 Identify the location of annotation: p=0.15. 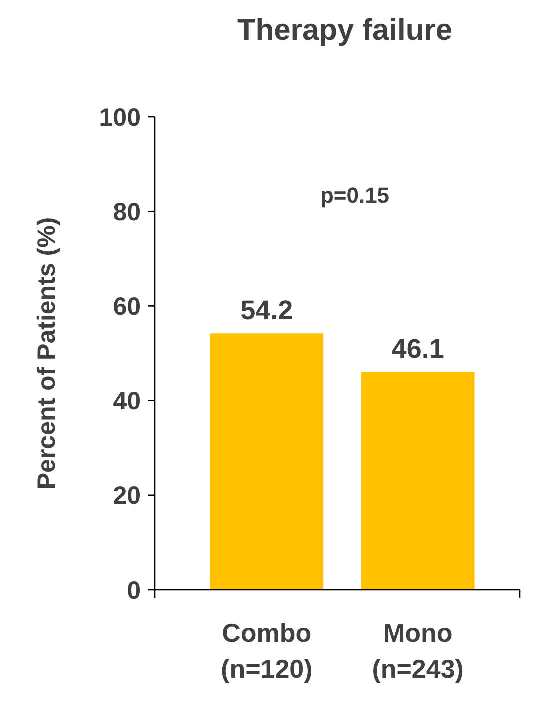
(355, 195).